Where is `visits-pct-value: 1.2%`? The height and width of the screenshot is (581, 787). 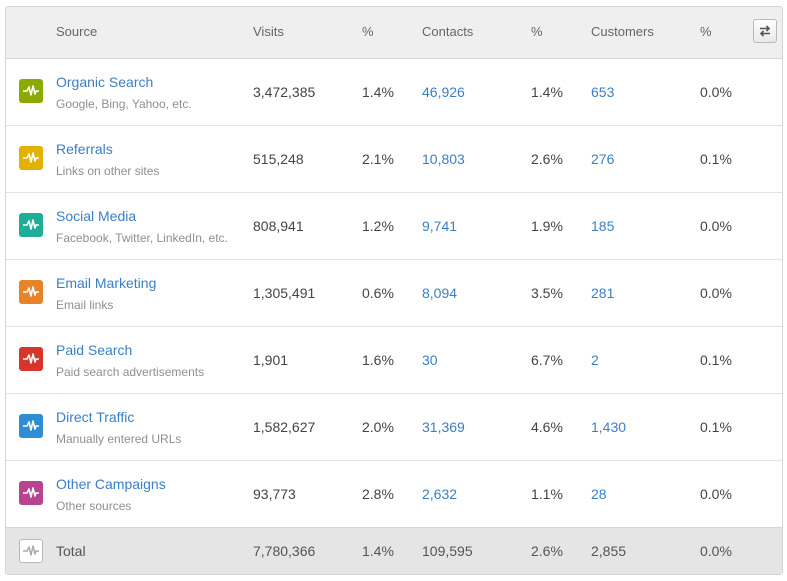 visits-pct-value: 1.2% is located at coordinates (378, 226).